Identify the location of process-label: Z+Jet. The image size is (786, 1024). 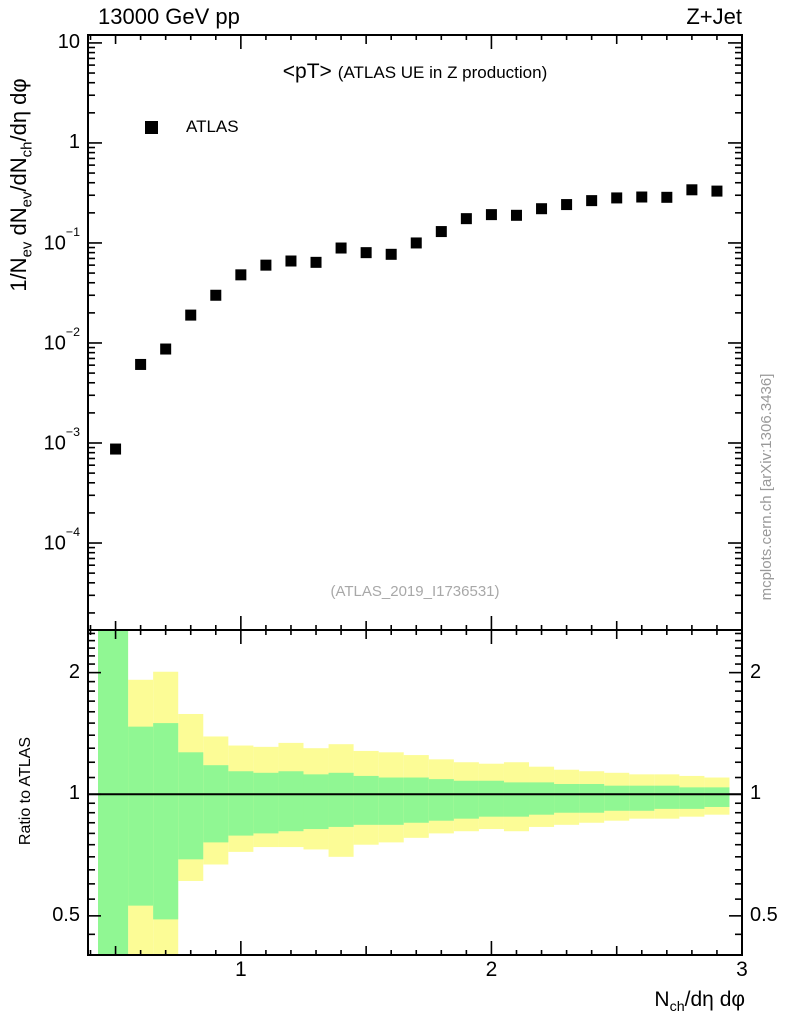
(714, 16).